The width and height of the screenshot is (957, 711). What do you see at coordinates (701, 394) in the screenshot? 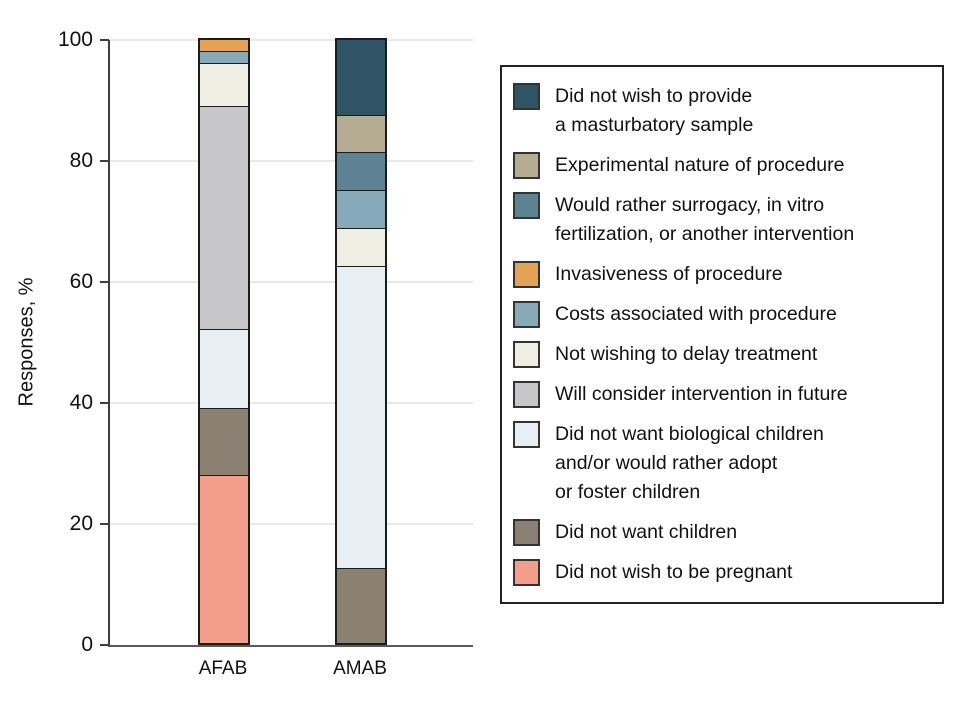
I see `legend-label: Will consider intervention in future` at bounding box center [701, 394].